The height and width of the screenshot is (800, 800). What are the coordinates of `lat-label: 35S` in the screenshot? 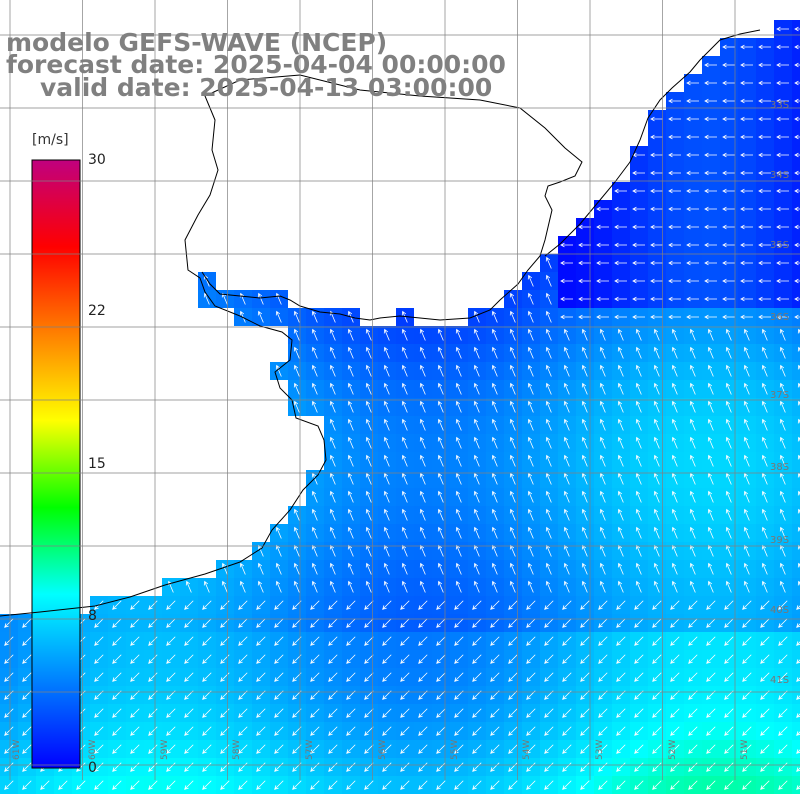 It's located at (780, 245).